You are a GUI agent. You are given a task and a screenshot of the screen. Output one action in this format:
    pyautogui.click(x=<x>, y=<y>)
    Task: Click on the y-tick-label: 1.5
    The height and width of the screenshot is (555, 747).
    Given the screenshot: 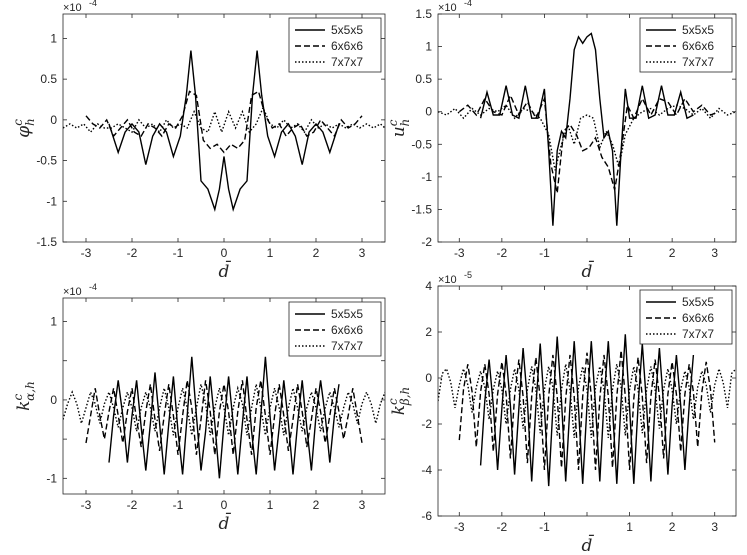 What is the action you would take?
    pyautogui.click(x=423, y=14)
    